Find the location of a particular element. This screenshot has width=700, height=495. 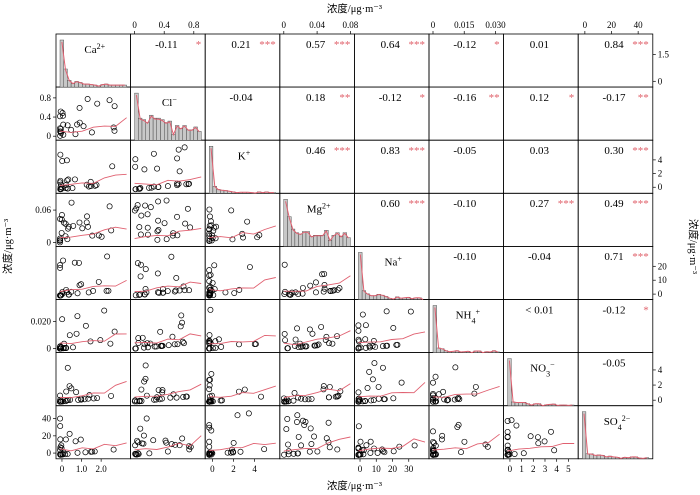

correlation-value: -0.10 is located at coordinates (464, 204).